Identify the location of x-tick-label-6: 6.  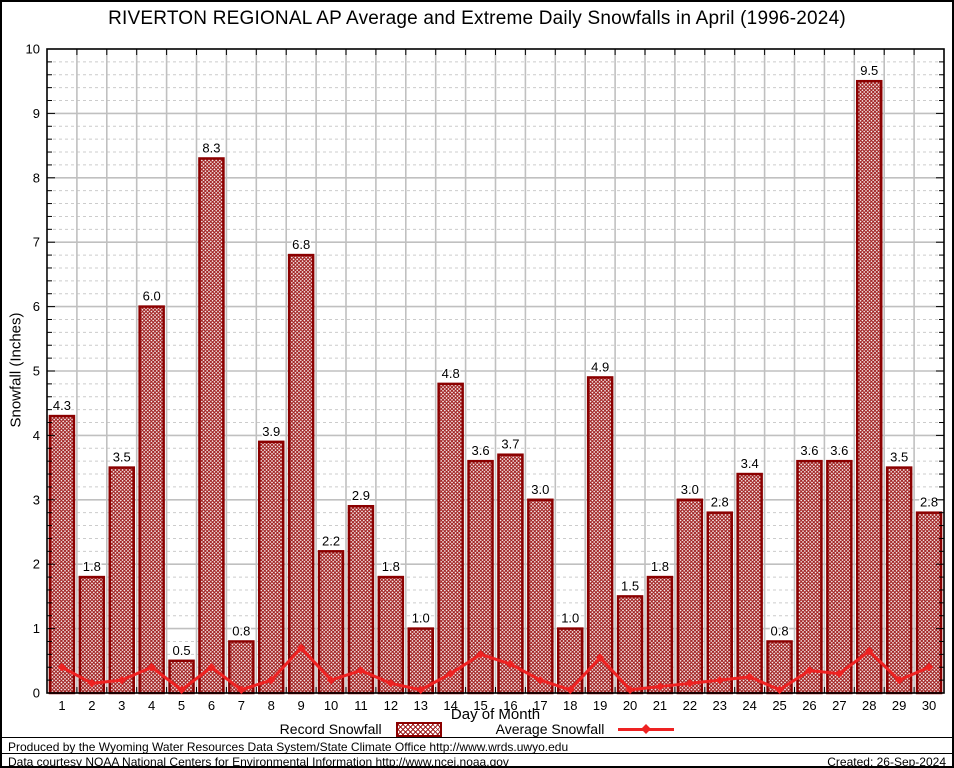
(211, 705).